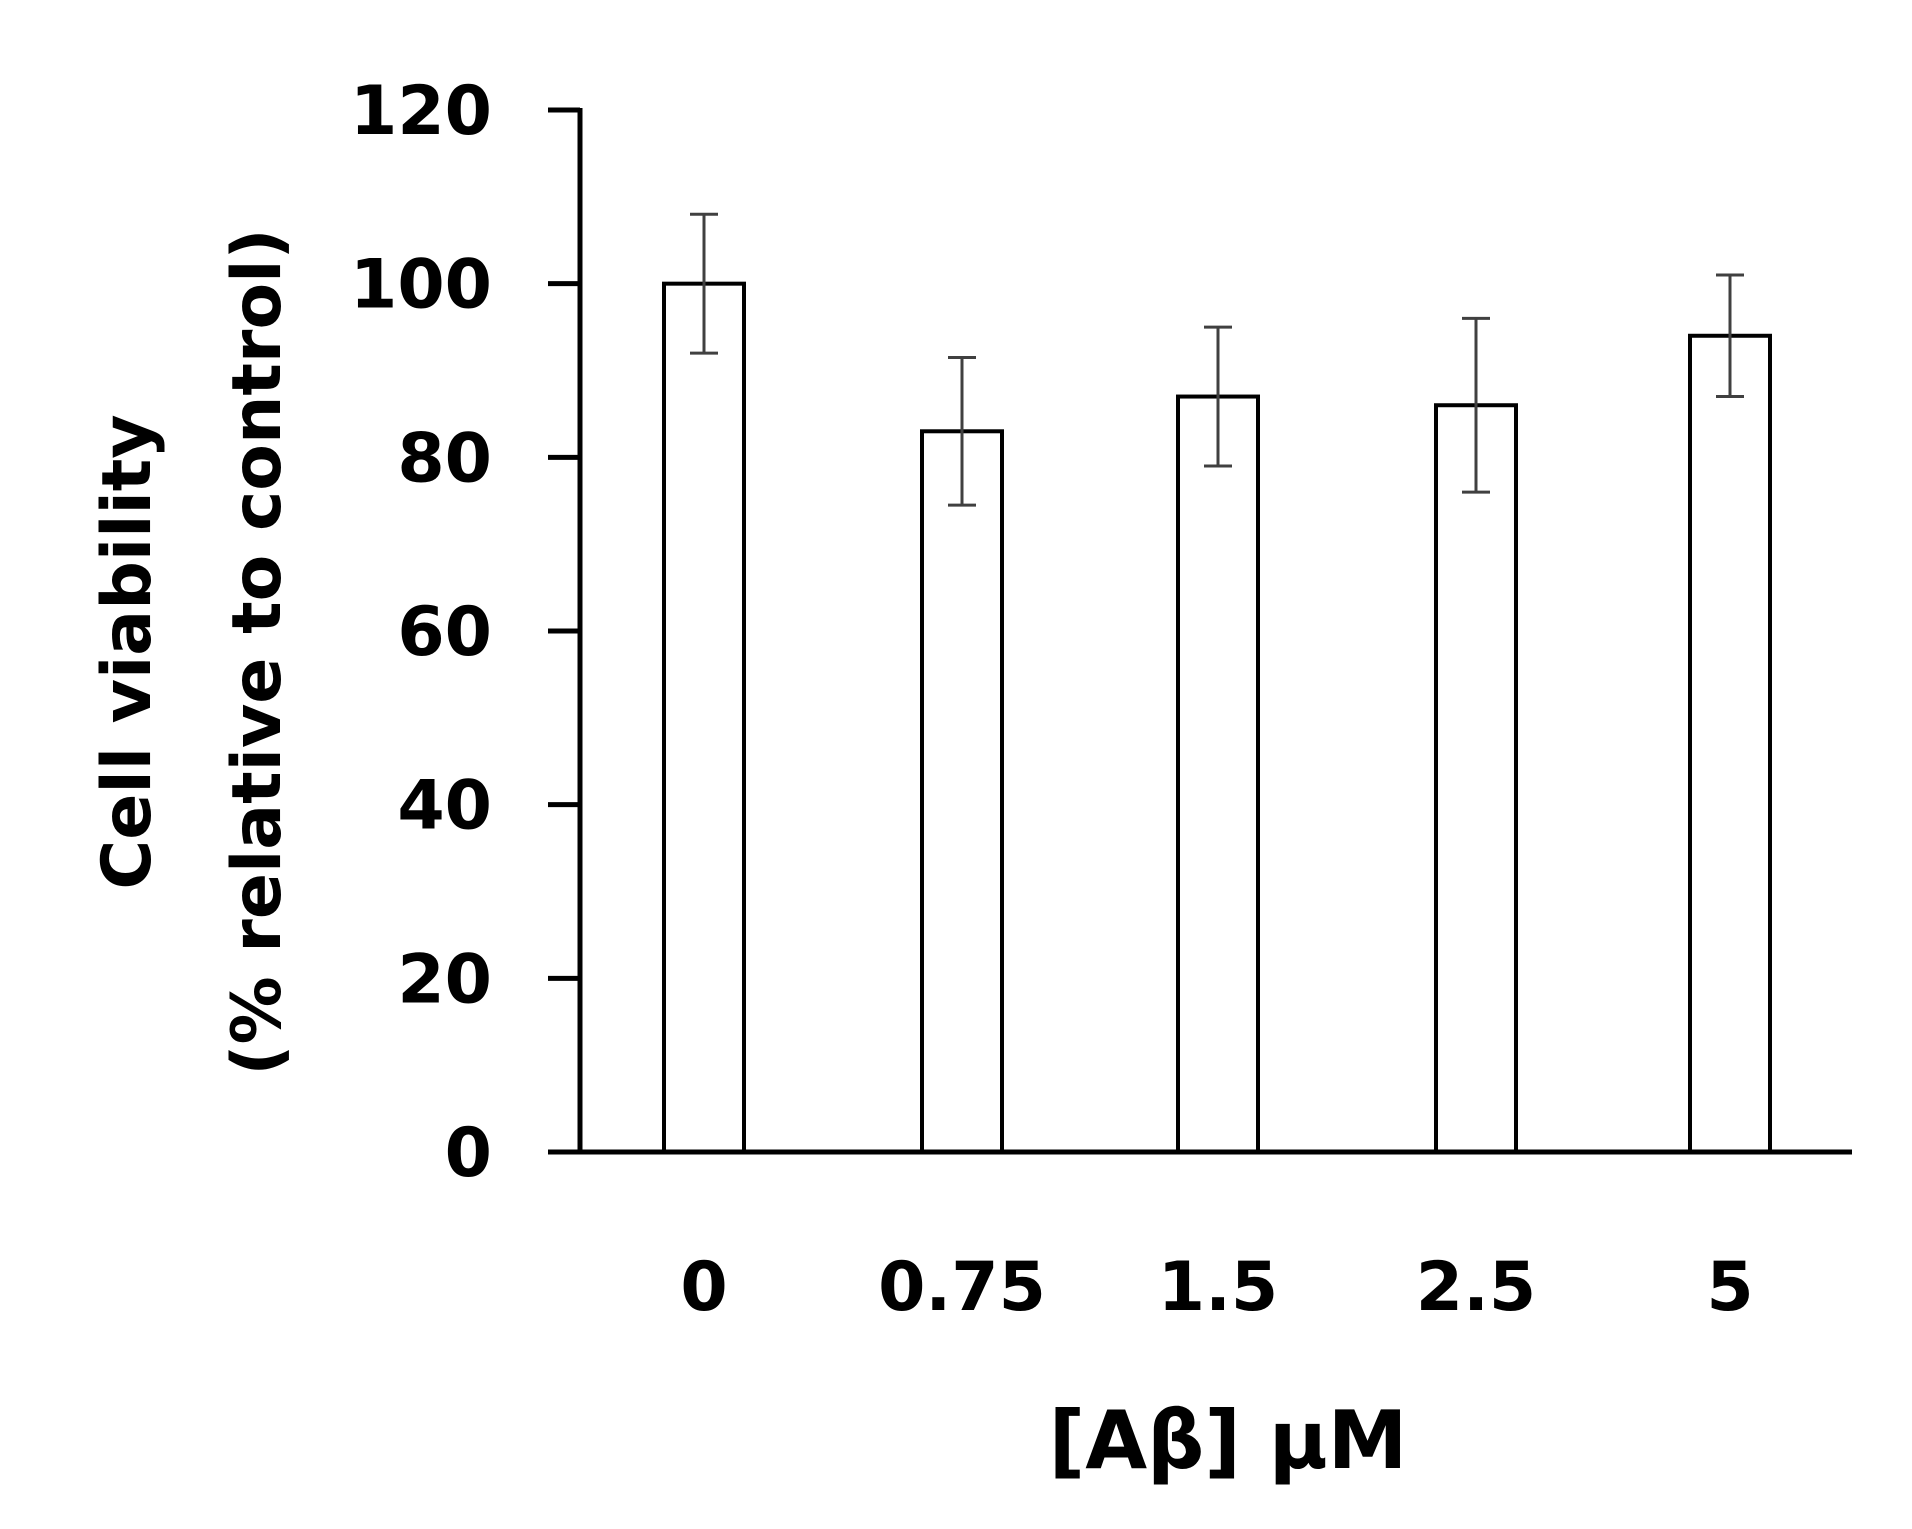  I want to click on y-tick-label-40: 40, so click(444, 806).